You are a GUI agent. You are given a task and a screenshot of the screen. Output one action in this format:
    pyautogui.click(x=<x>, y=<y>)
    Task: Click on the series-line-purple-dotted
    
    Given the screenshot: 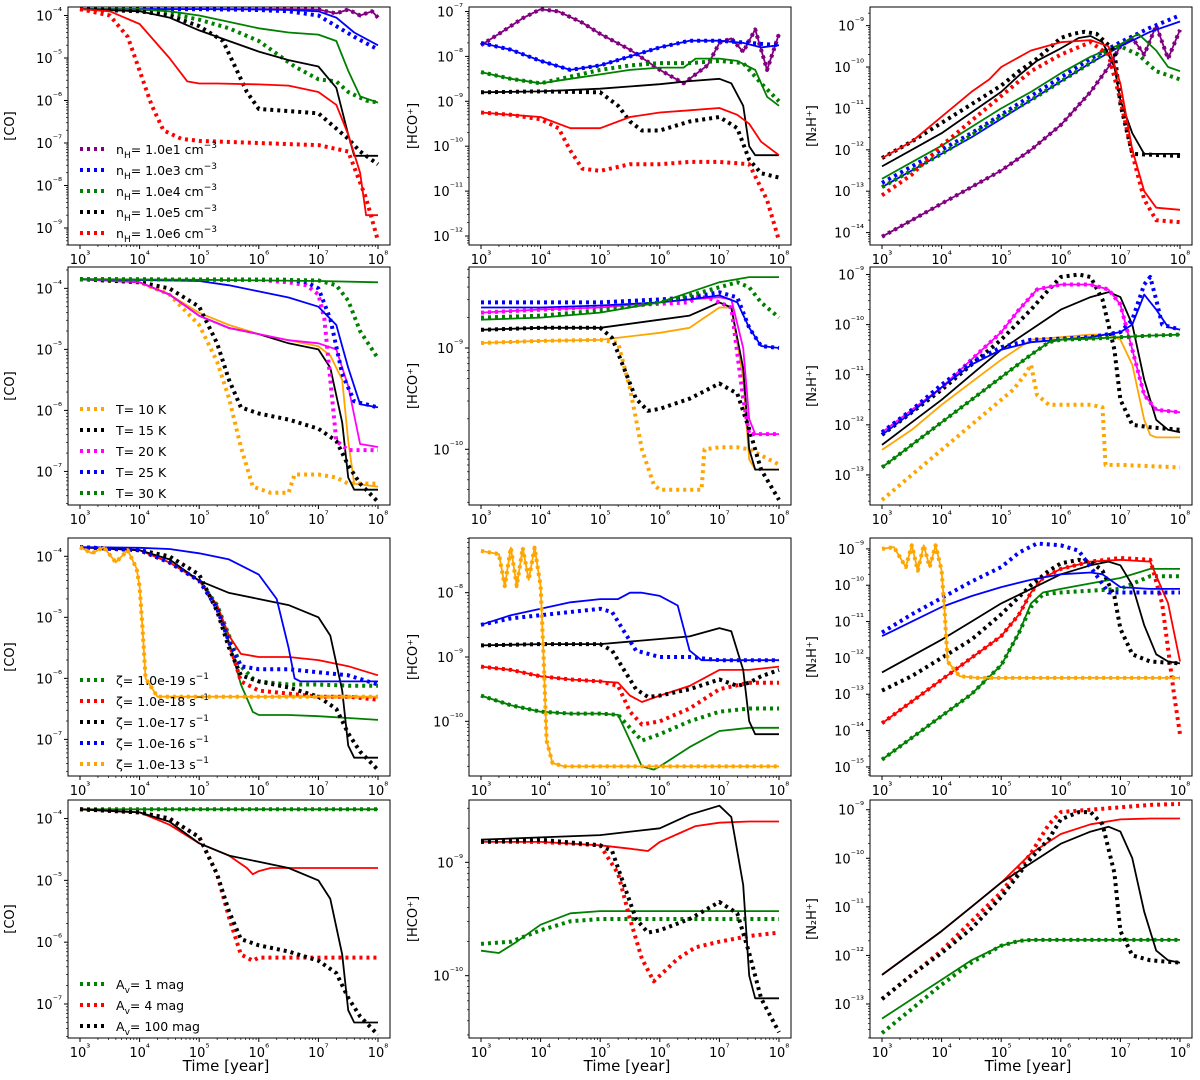 What is the action you would take?
    pyautogui.click(x=1031, y=131)
    